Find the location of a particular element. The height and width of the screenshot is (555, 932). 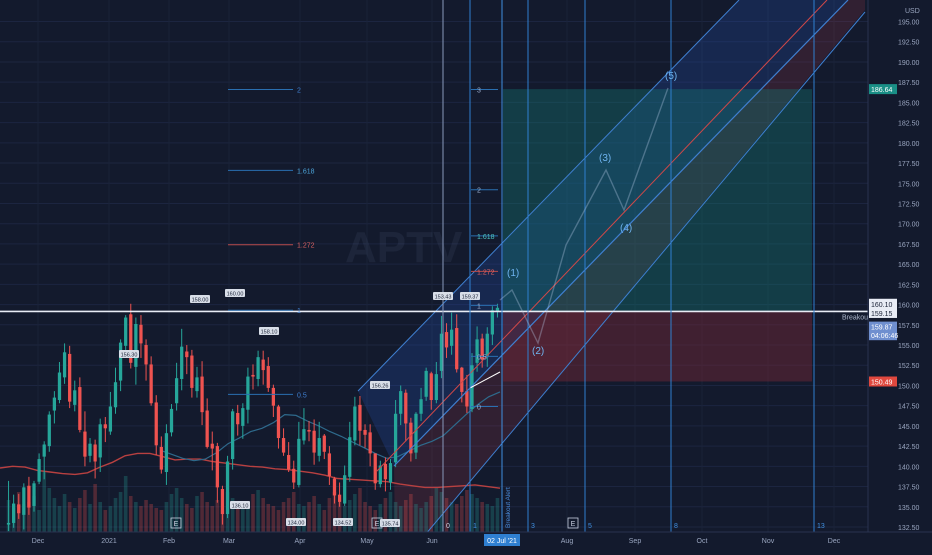

price-tick: 187.50 is located at coordinates (909, 83).